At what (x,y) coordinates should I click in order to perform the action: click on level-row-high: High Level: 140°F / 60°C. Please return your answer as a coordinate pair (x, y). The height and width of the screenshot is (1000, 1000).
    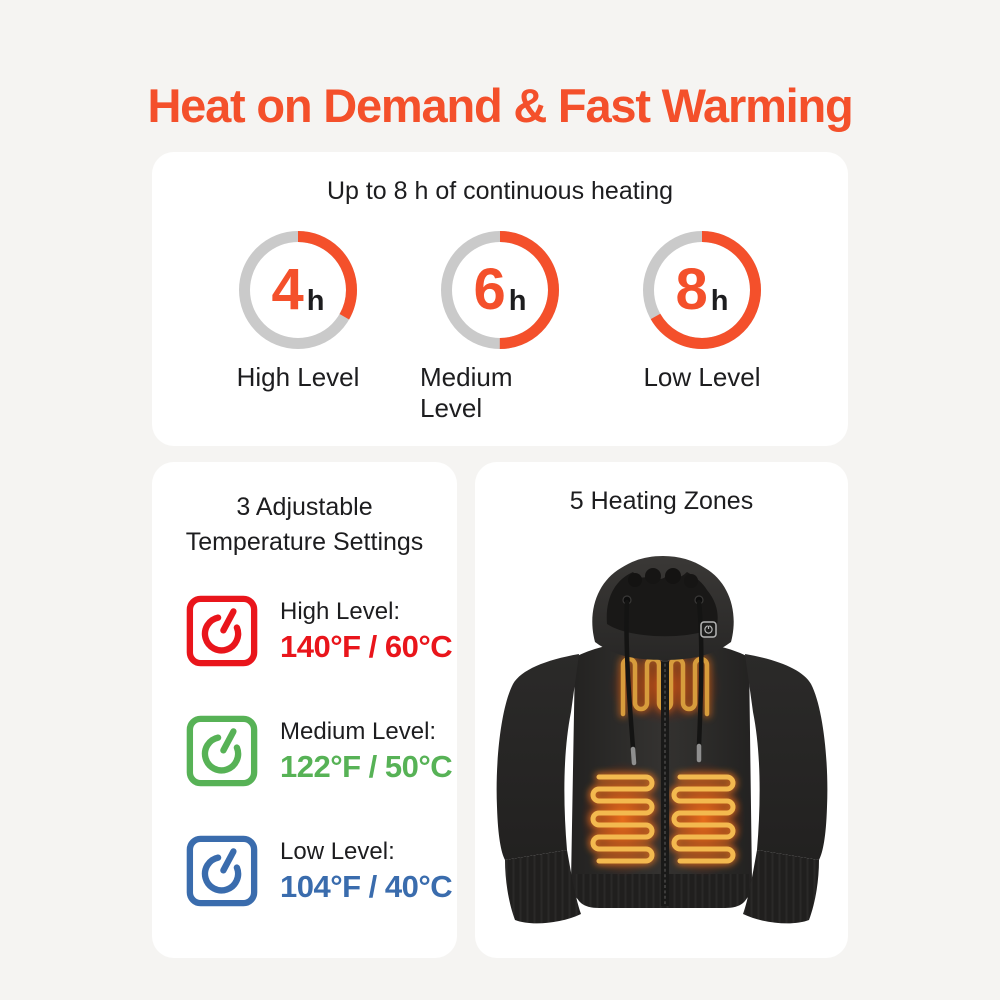
    Looking at the image, I should click on (319, 631).